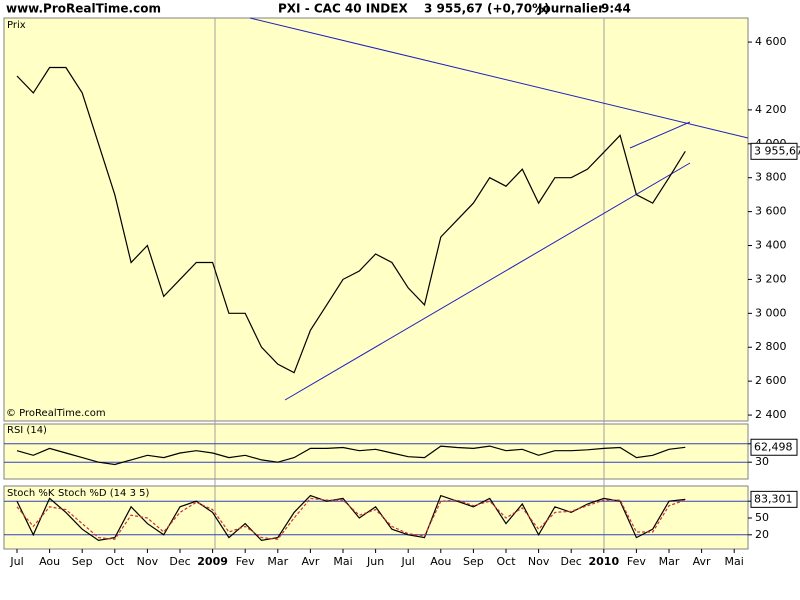  What do you see at coordinates (27, 430) in the screenshot?
I see `panel-title: RSI (14)` at bounding box center [27, 430].